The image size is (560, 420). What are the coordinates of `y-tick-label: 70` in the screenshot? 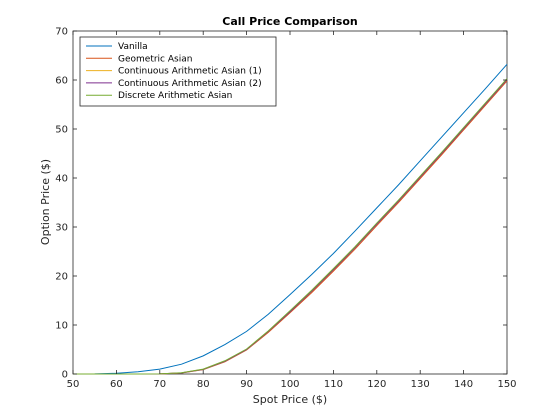 It's located at (61, 32).